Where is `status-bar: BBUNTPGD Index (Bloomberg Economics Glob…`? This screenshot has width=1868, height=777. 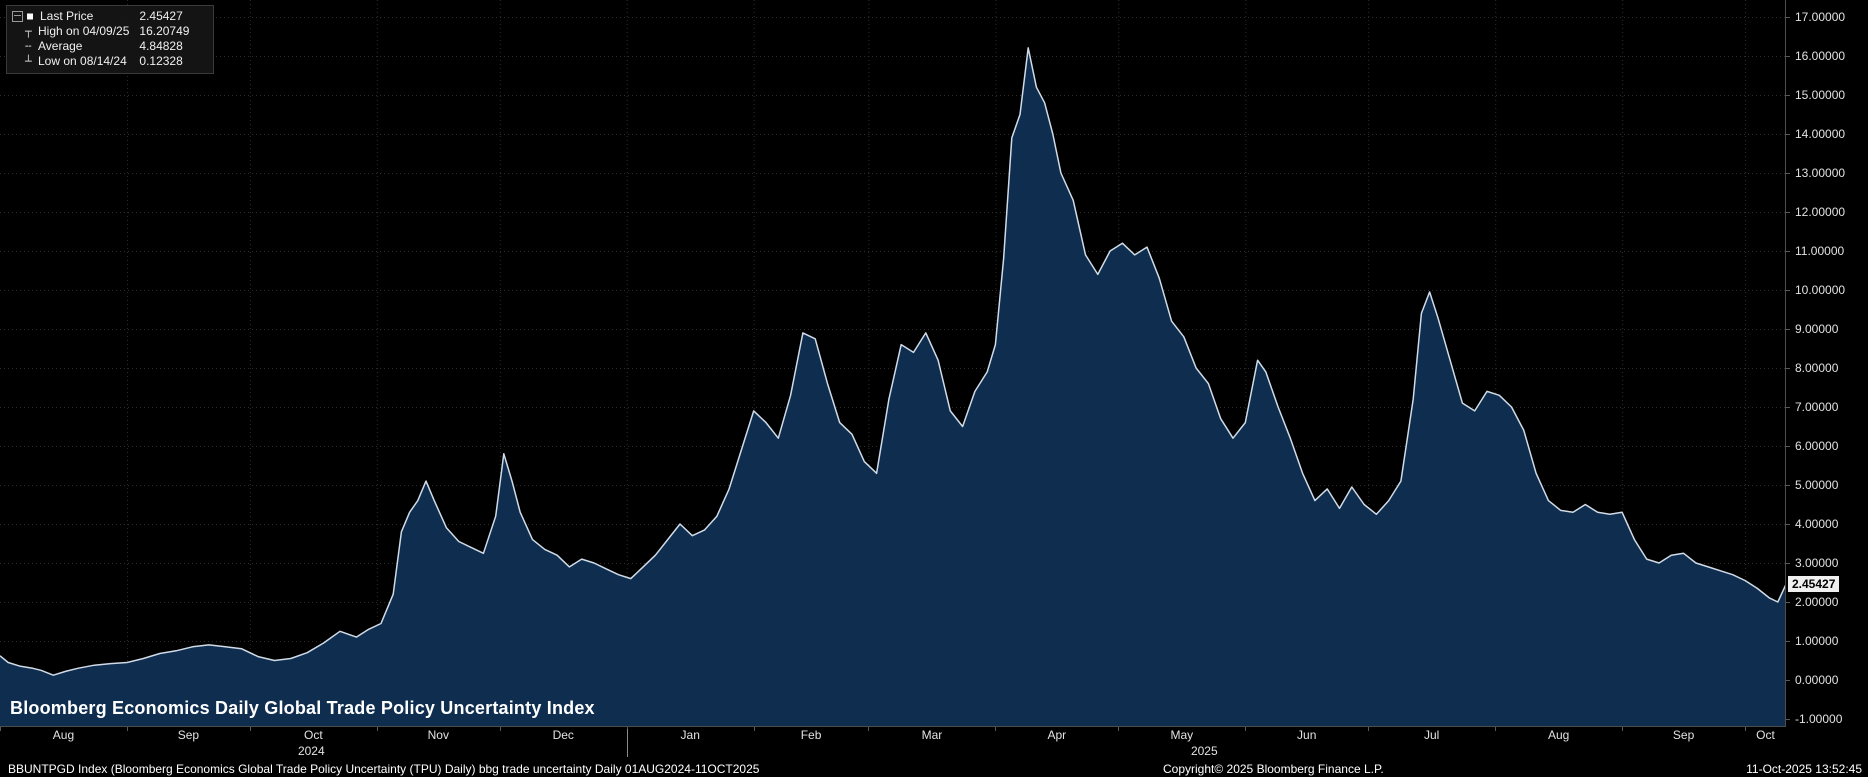 status-bar: BBUNTPGD Index (Bloomberg Economics Glob… is located at coordinates (934, 769).